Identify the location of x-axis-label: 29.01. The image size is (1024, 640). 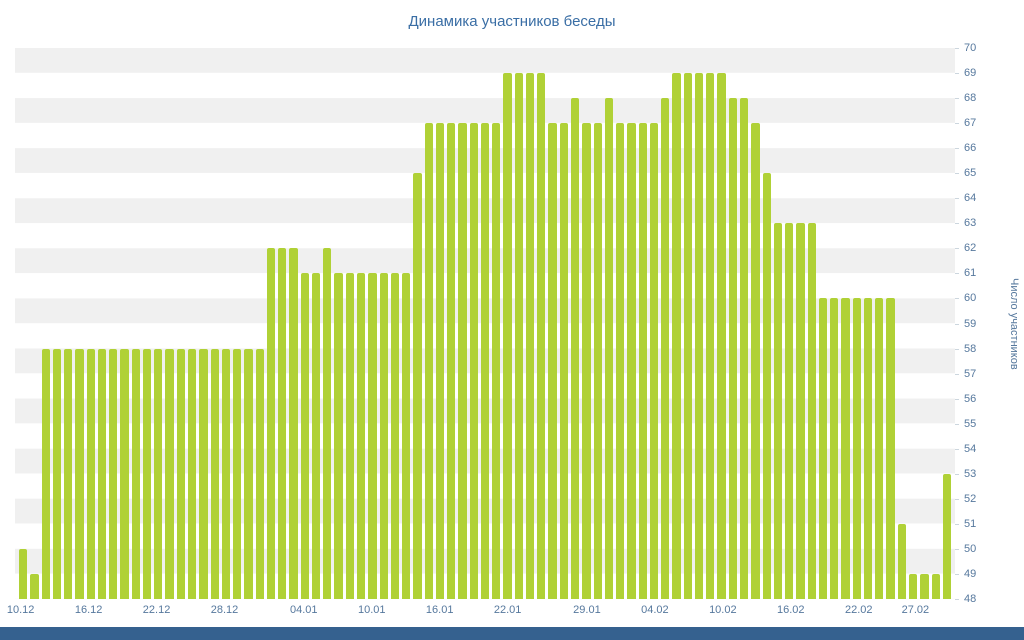
(587, 610).